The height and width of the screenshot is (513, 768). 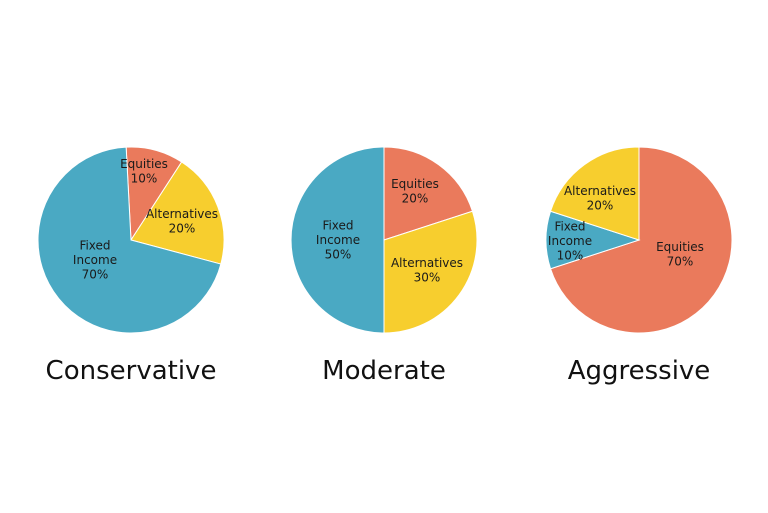 I want to click on pie-slice-moderate-alternatives, so click(x=430, y=272).